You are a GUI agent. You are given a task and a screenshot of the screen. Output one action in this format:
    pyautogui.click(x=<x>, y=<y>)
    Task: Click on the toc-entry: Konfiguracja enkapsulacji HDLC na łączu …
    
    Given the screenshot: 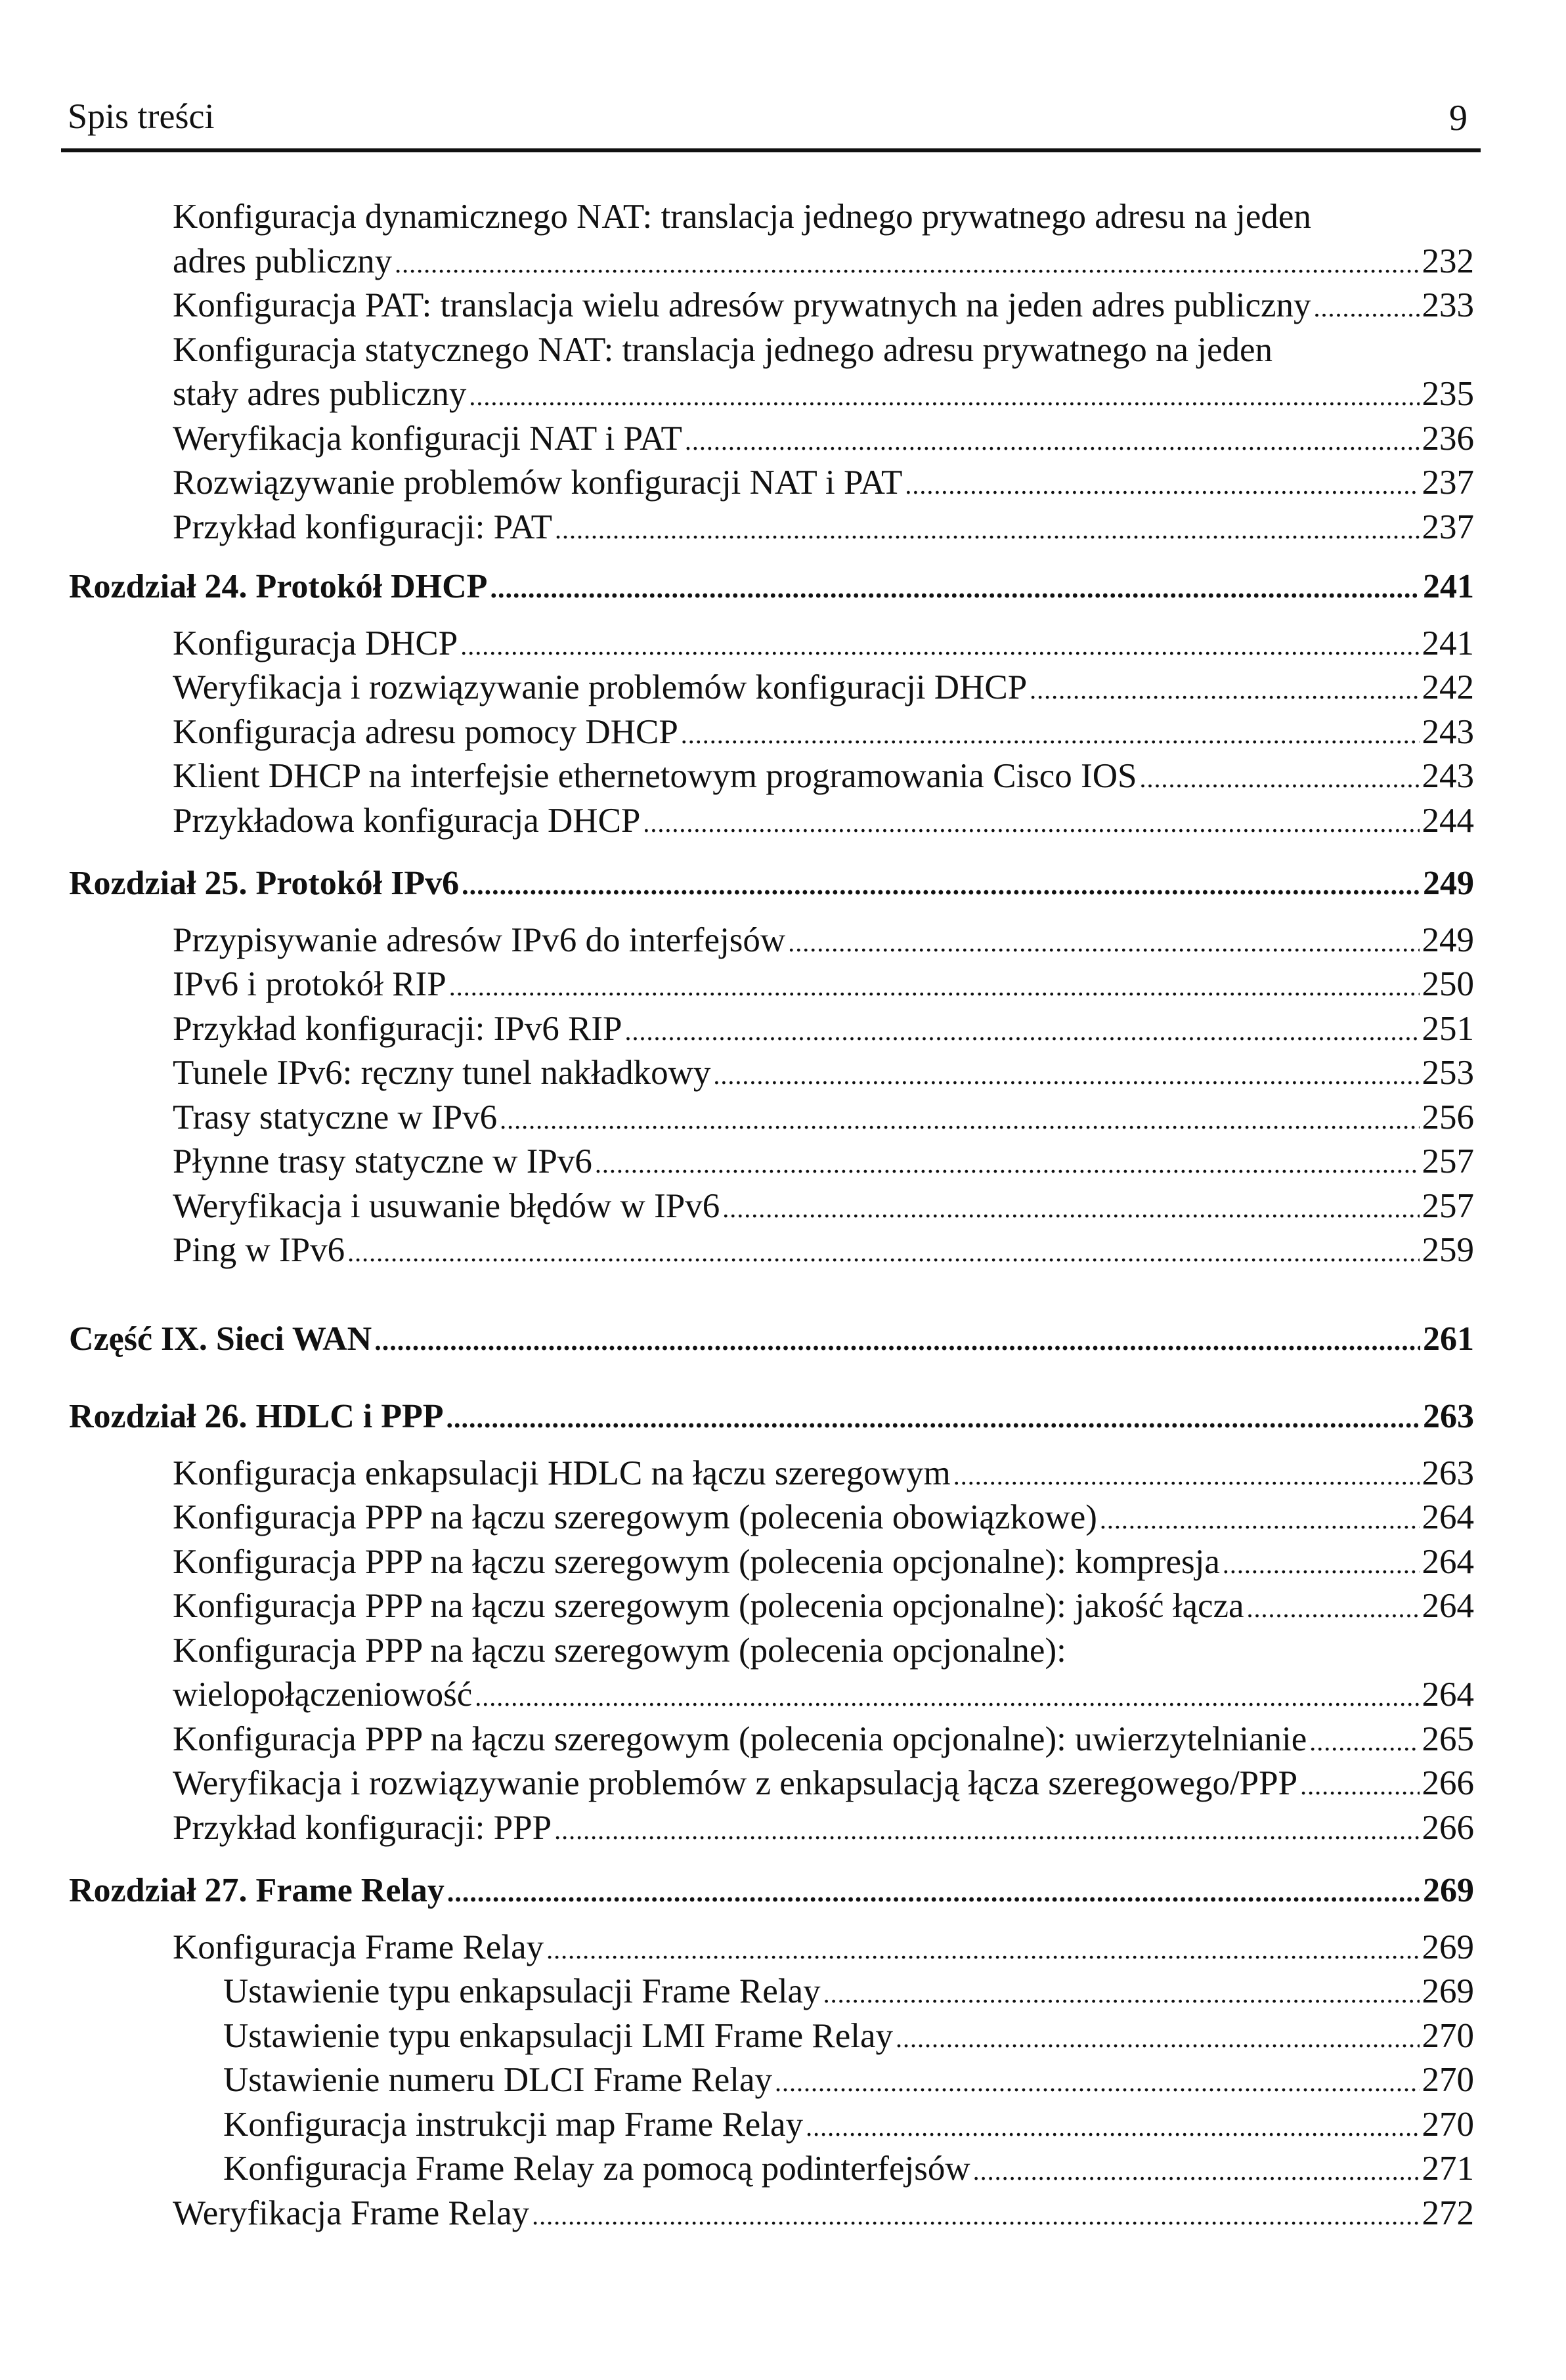 What is the action you would take?
    pyautogui.click(x=771, y=1474)
    